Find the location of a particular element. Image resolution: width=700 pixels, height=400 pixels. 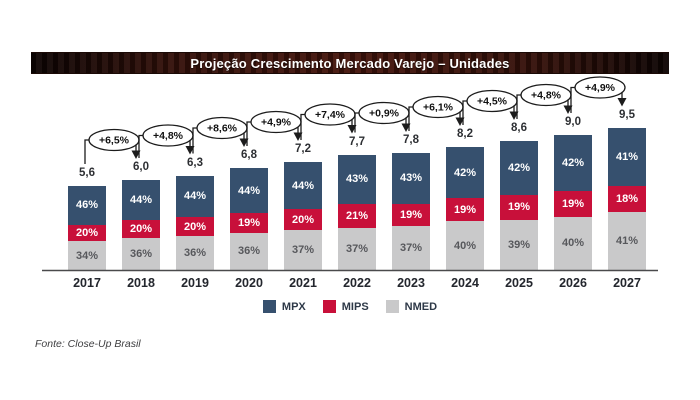

segment-nmed-2027: 41% is located at coordinates (627, 240).